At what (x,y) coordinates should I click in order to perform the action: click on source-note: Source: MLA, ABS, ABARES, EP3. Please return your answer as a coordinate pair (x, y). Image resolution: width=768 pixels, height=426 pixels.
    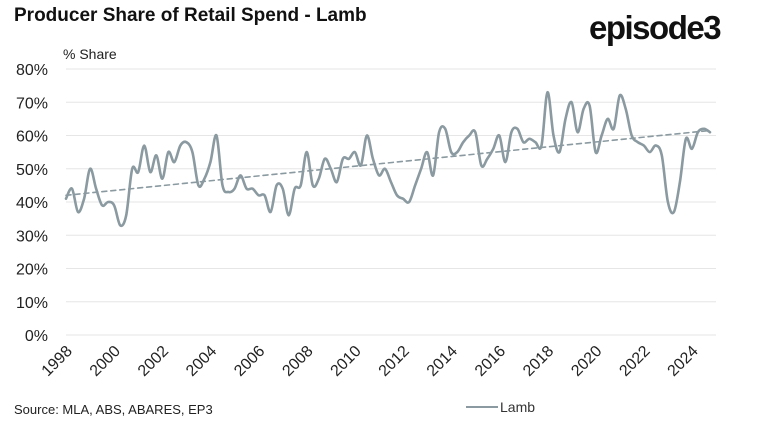
    Looking at the image, I should click on (113, 409).